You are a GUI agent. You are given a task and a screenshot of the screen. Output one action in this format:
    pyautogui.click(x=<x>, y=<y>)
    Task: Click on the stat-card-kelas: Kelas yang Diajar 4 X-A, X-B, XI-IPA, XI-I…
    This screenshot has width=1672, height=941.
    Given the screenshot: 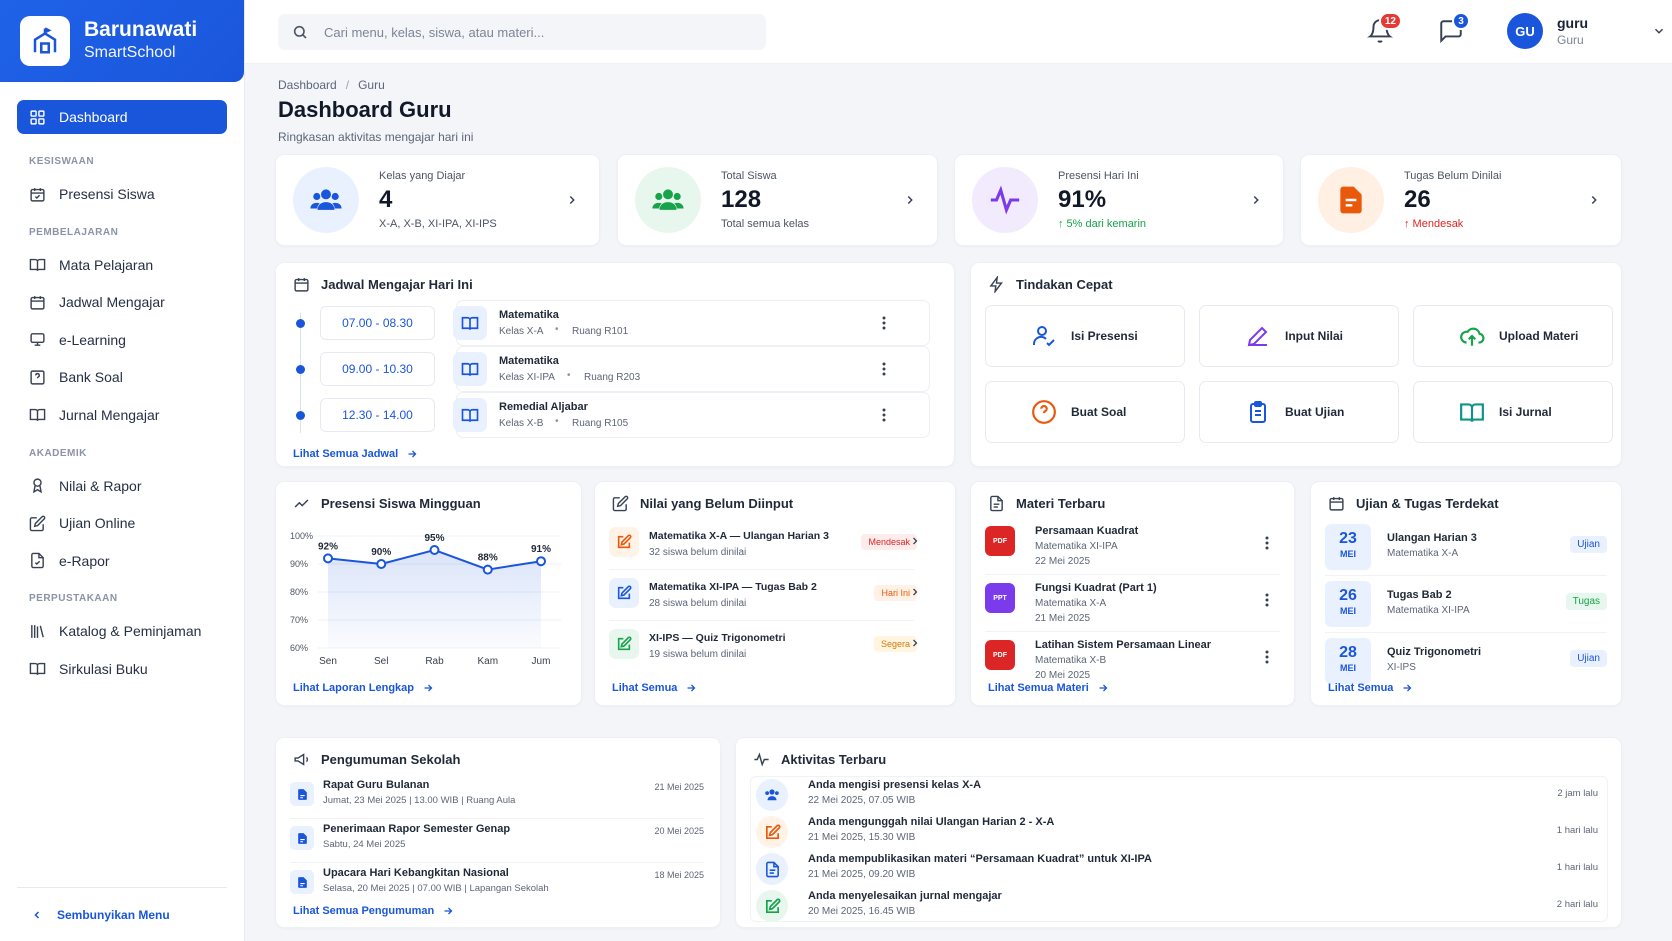 What is the action you would take?
    pyautogui.click(x=437, y=200)
    